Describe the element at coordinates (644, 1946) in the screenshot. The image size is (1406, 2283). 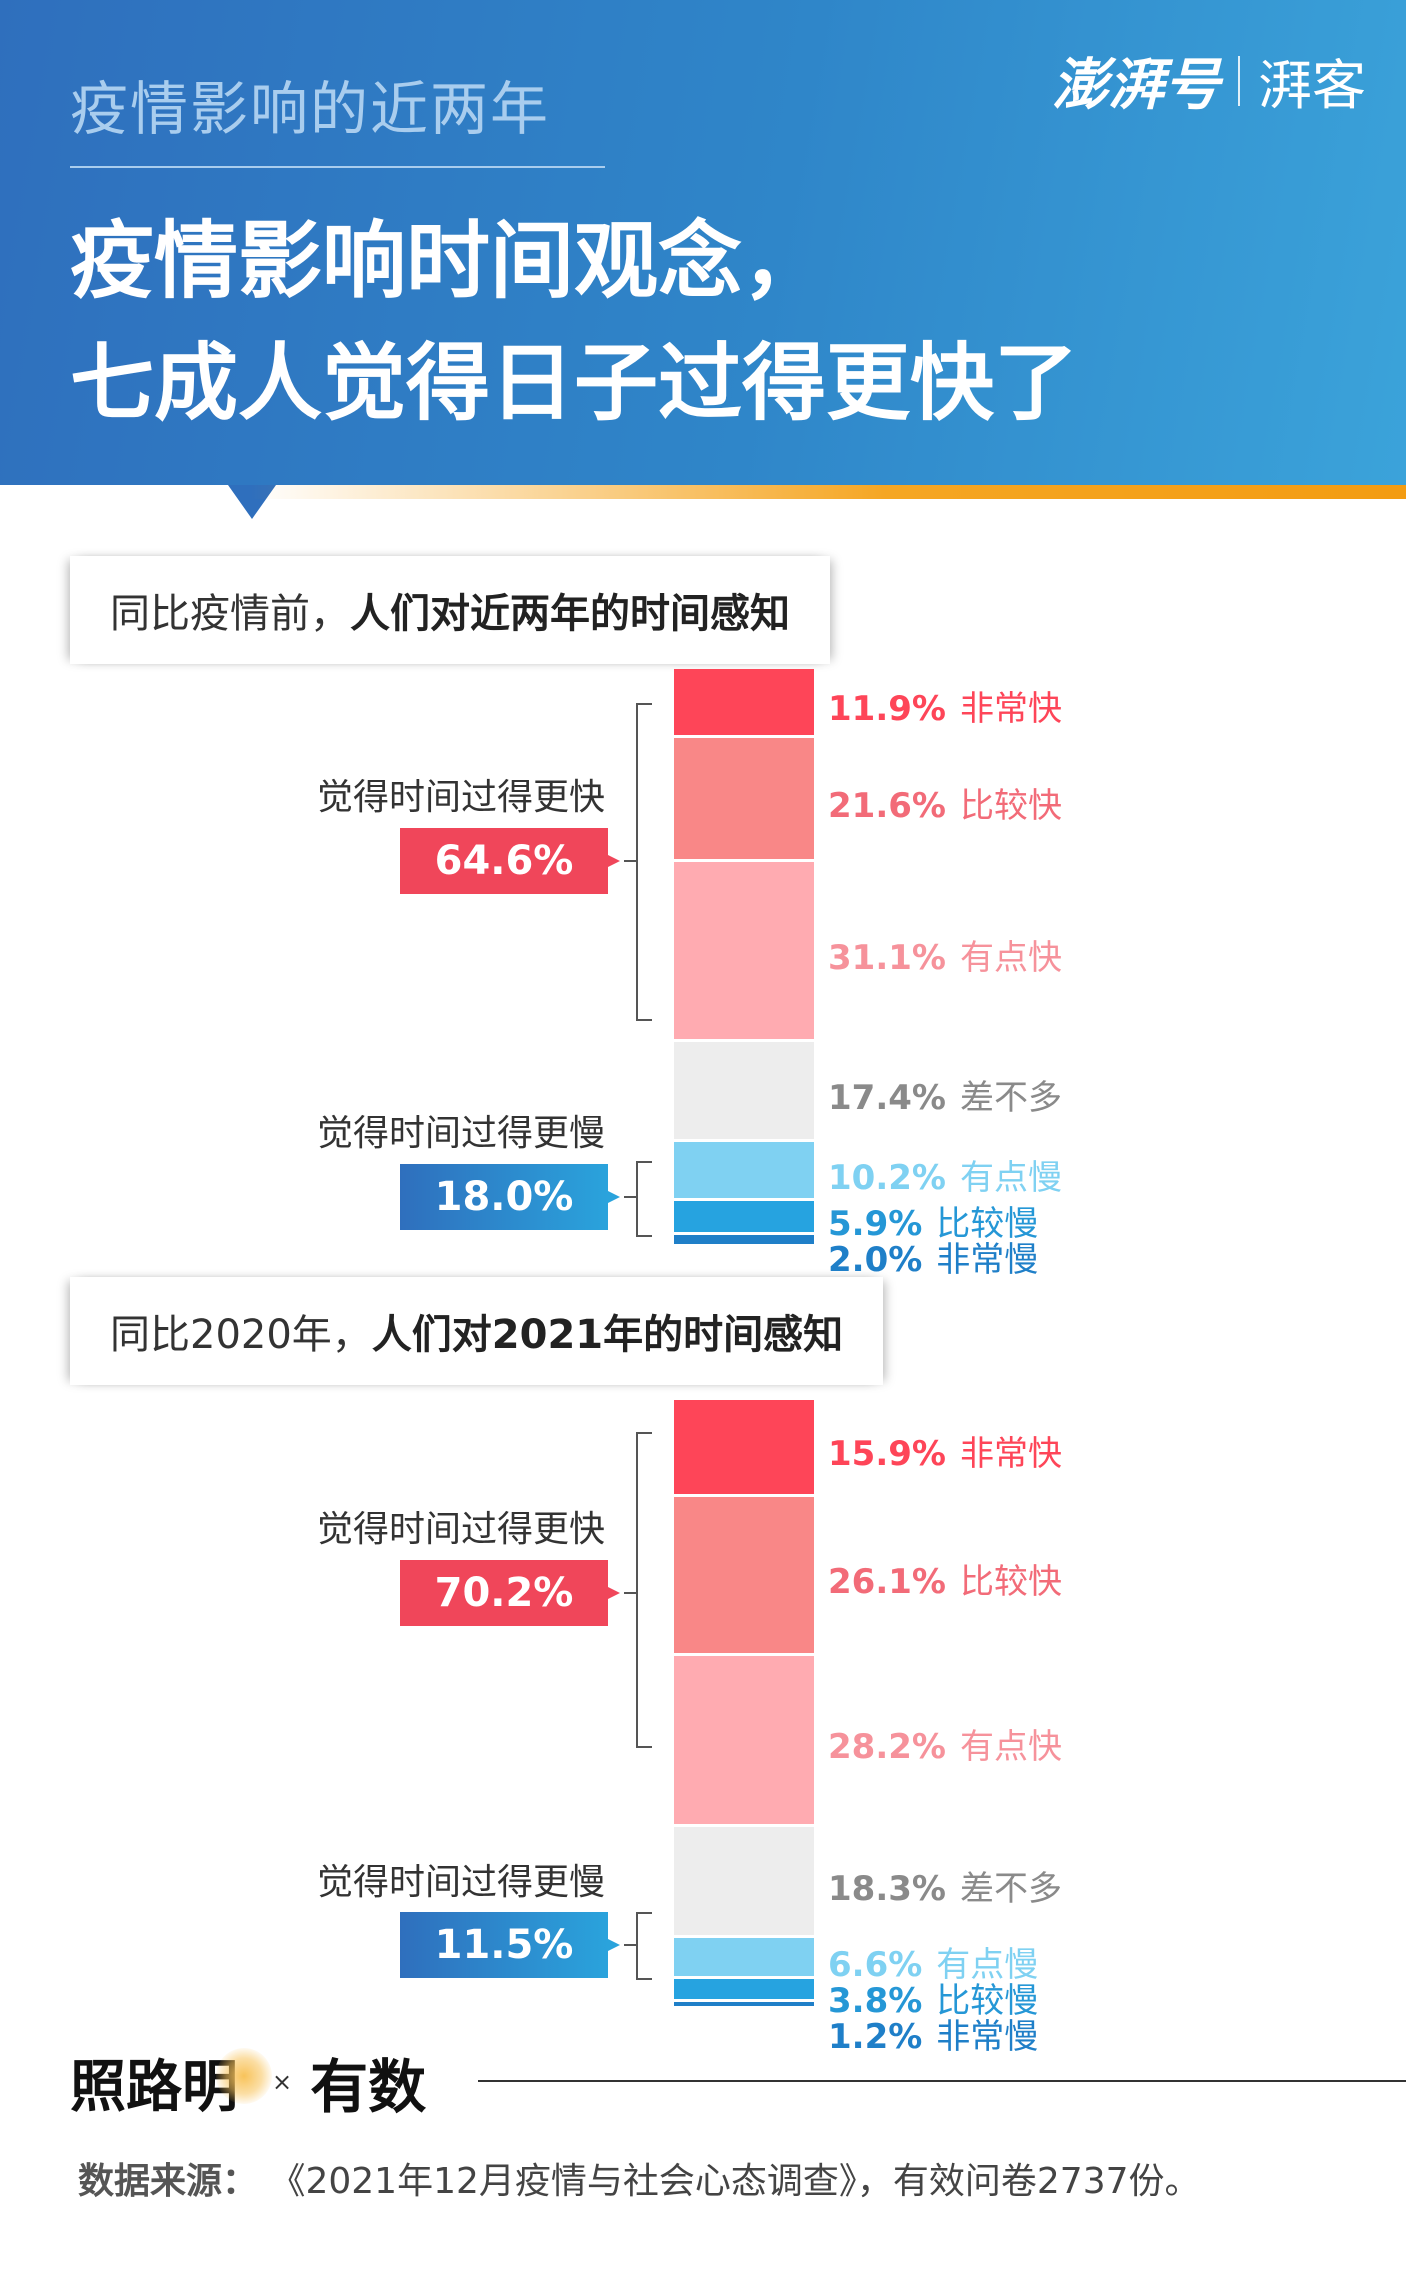
I see `section-2-slow-brace` at that location.